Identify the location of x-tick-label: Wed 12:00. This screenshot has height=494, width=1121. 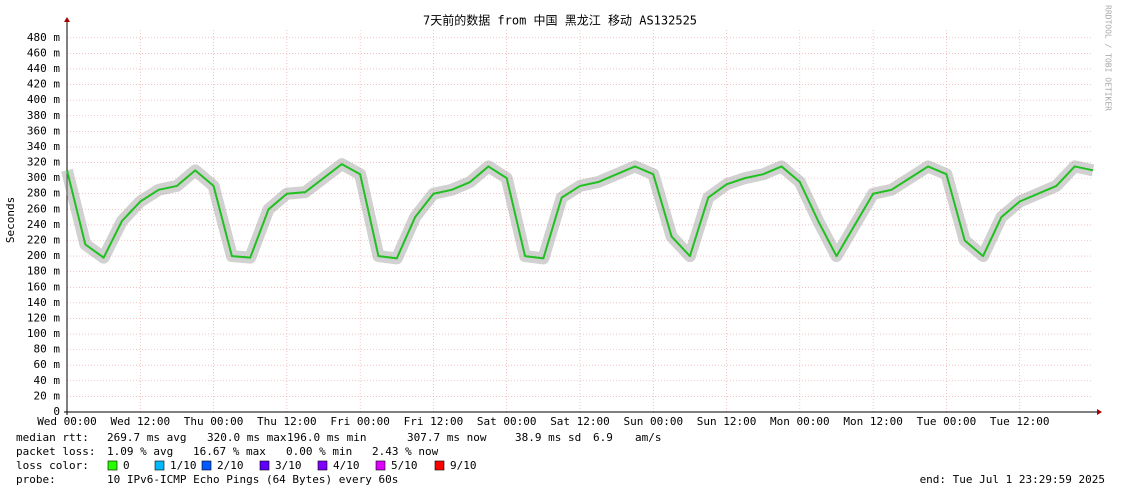
(140, 421).